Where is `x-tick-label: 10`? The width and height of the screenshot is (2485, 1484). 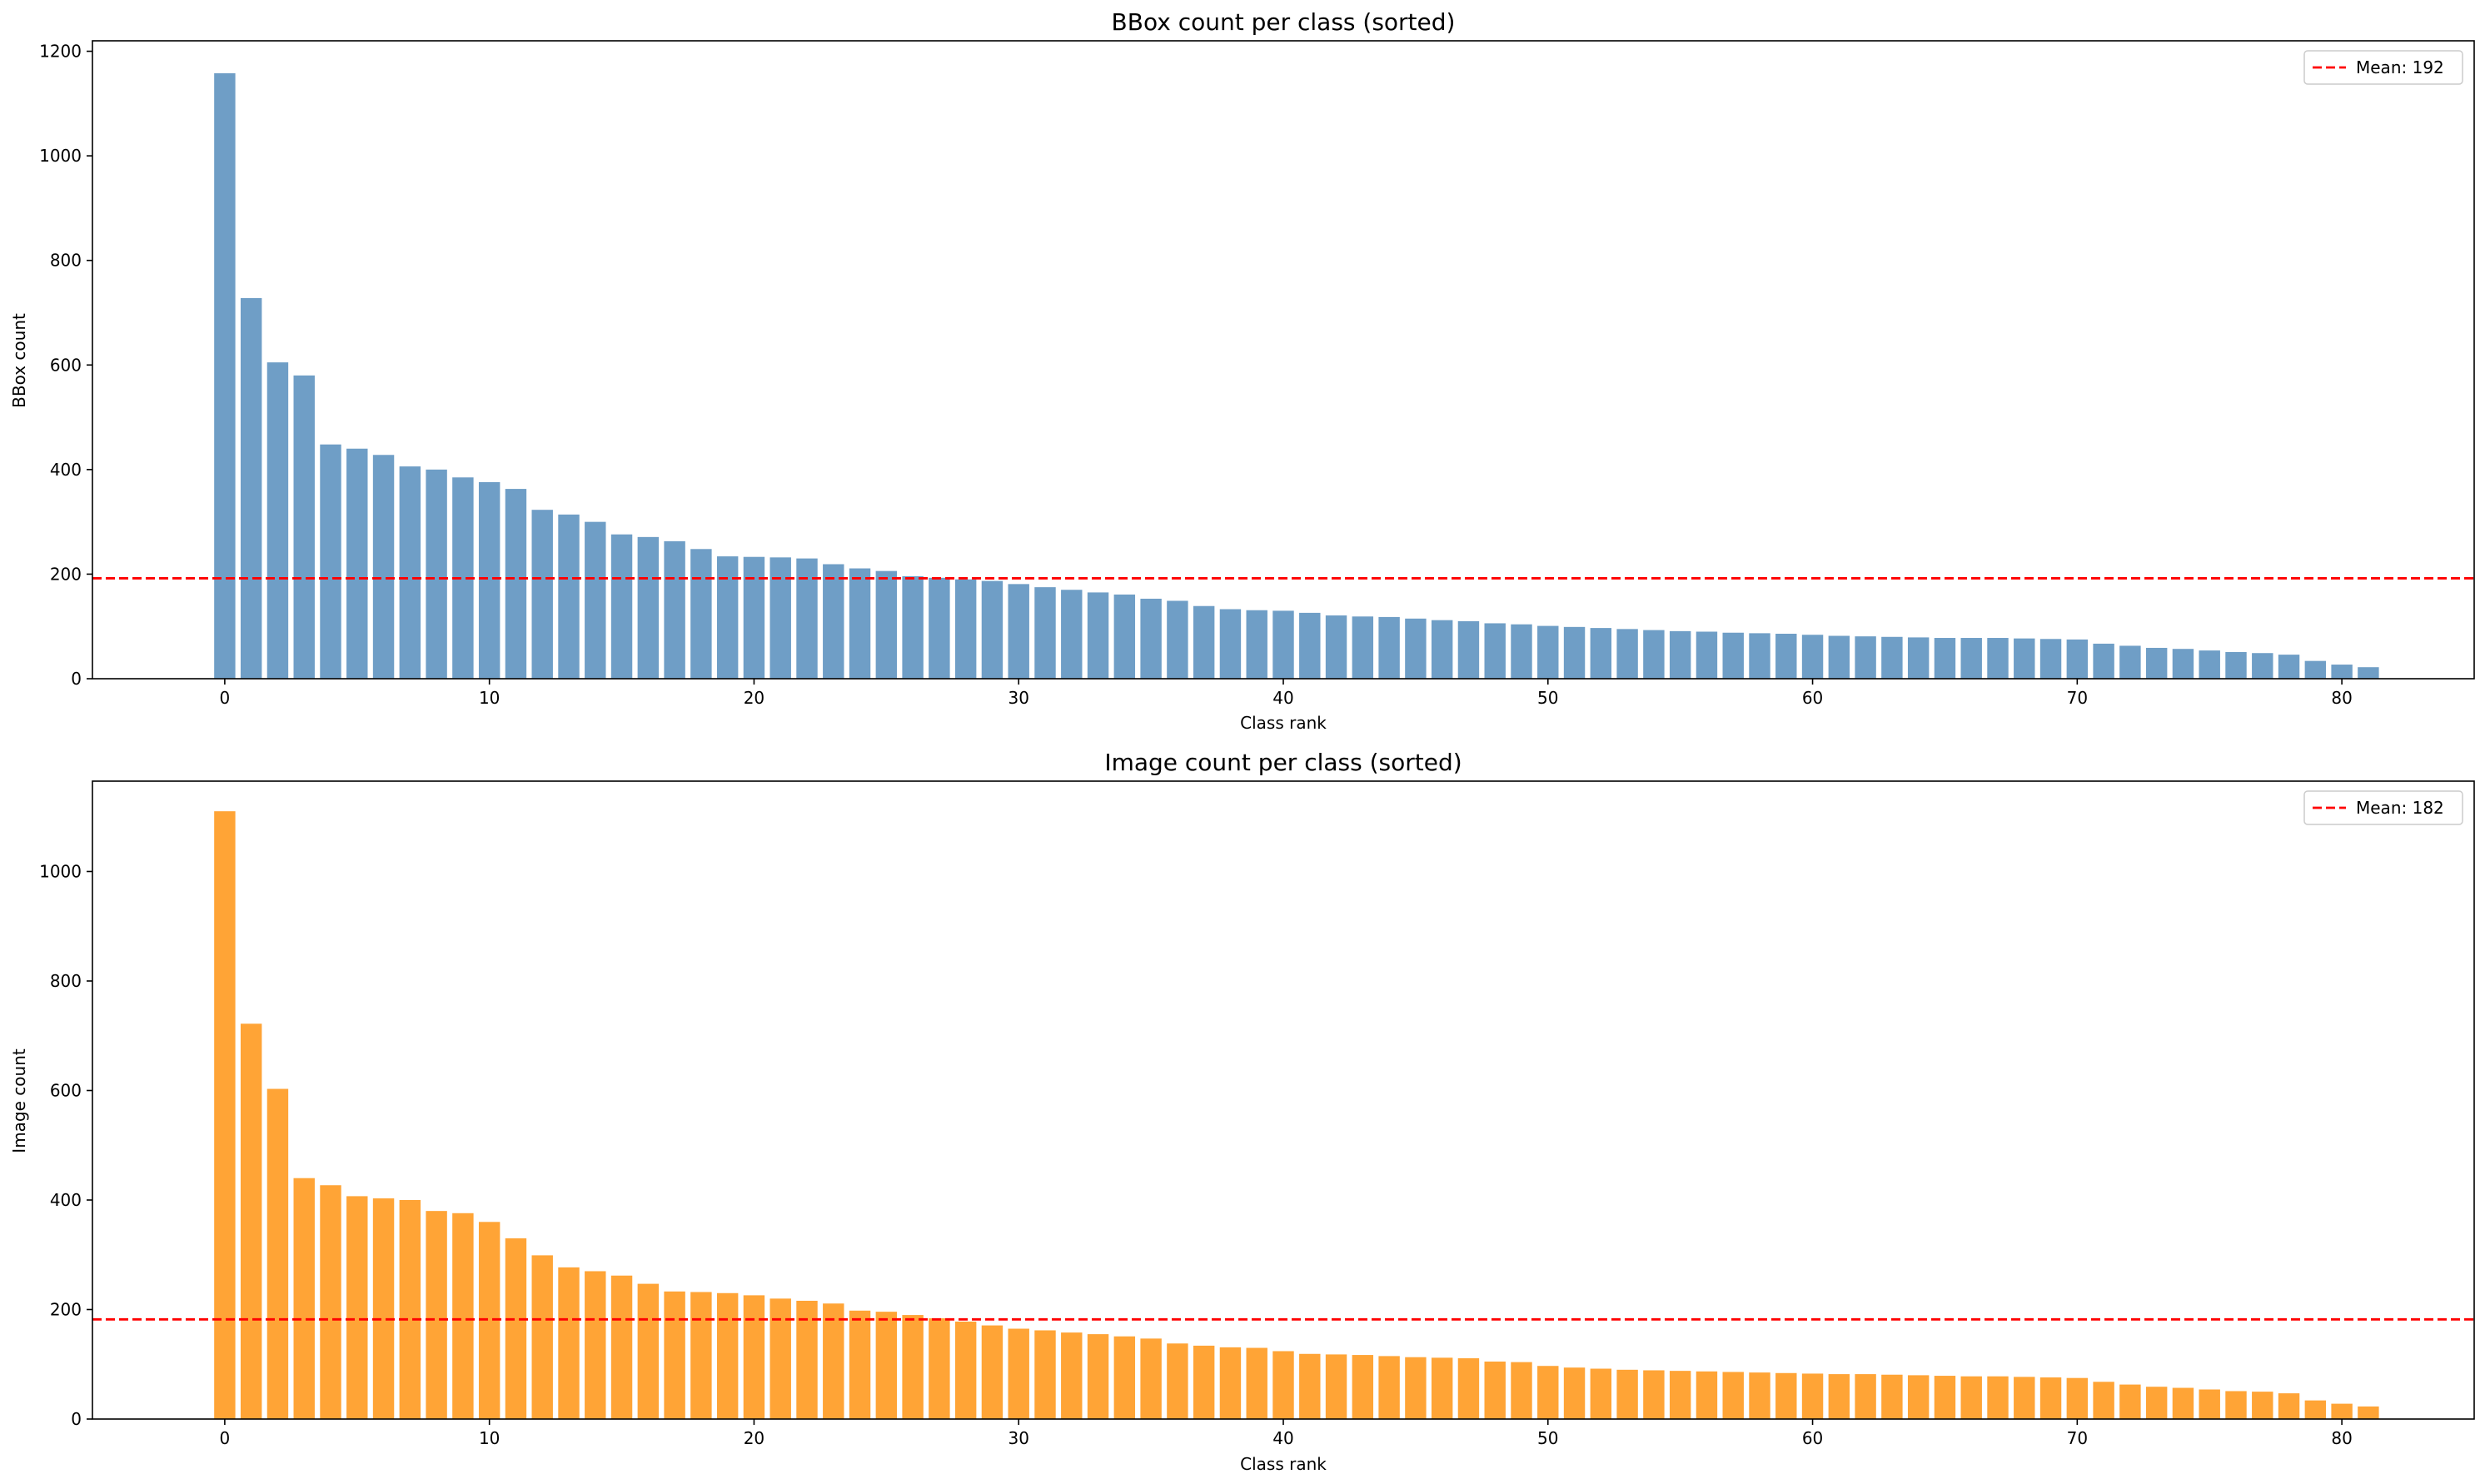 x-tick-label: 10 is located at coordinates (490, 1438).